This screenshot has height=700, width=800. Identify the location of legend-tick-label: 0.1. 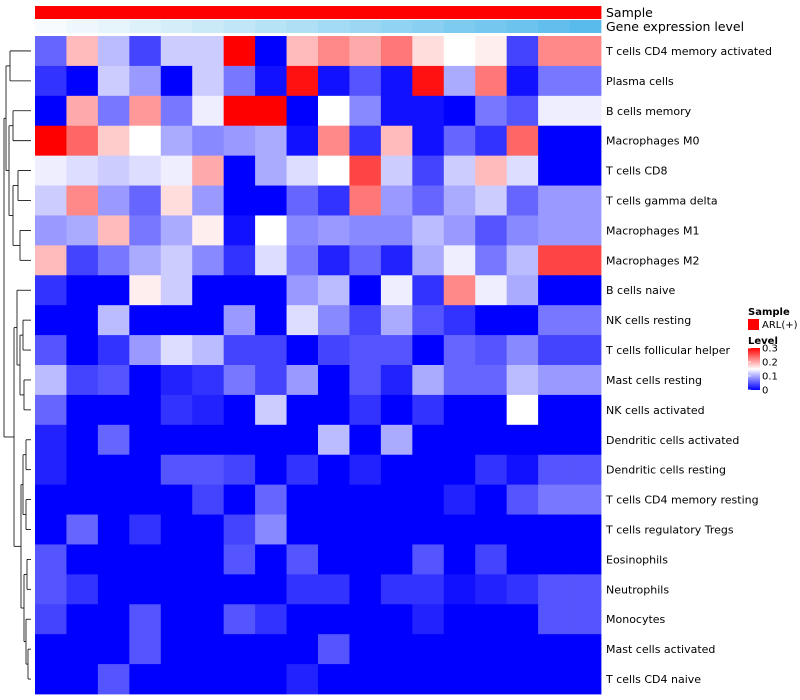
(770, 377).